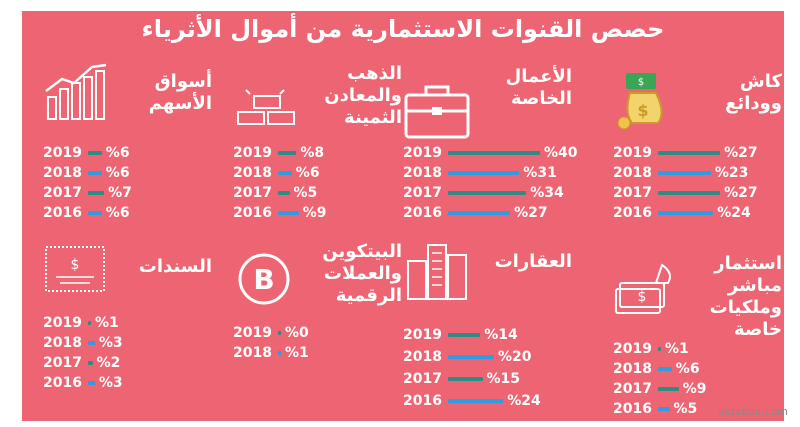  What do you see at coordinates (533, 261) in the screenshot?
I see `panel-name: العقارات` at bounding box center [533, 261].